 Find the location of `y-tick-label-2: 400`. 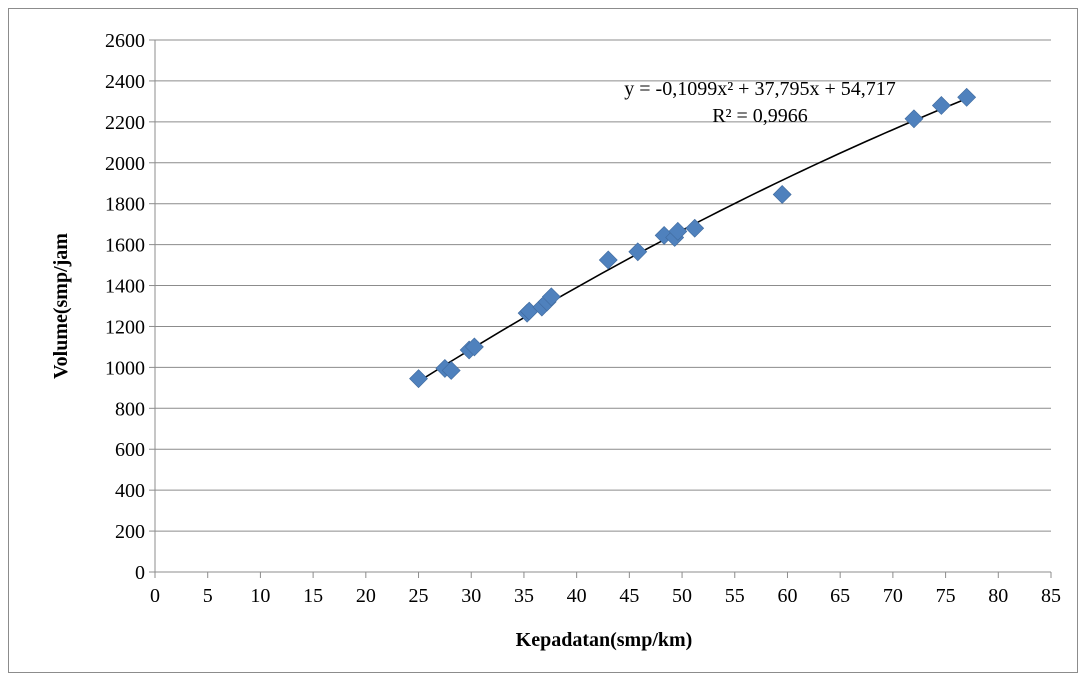

y-tick-label-2: 400 is located at coordinates (130, 491).